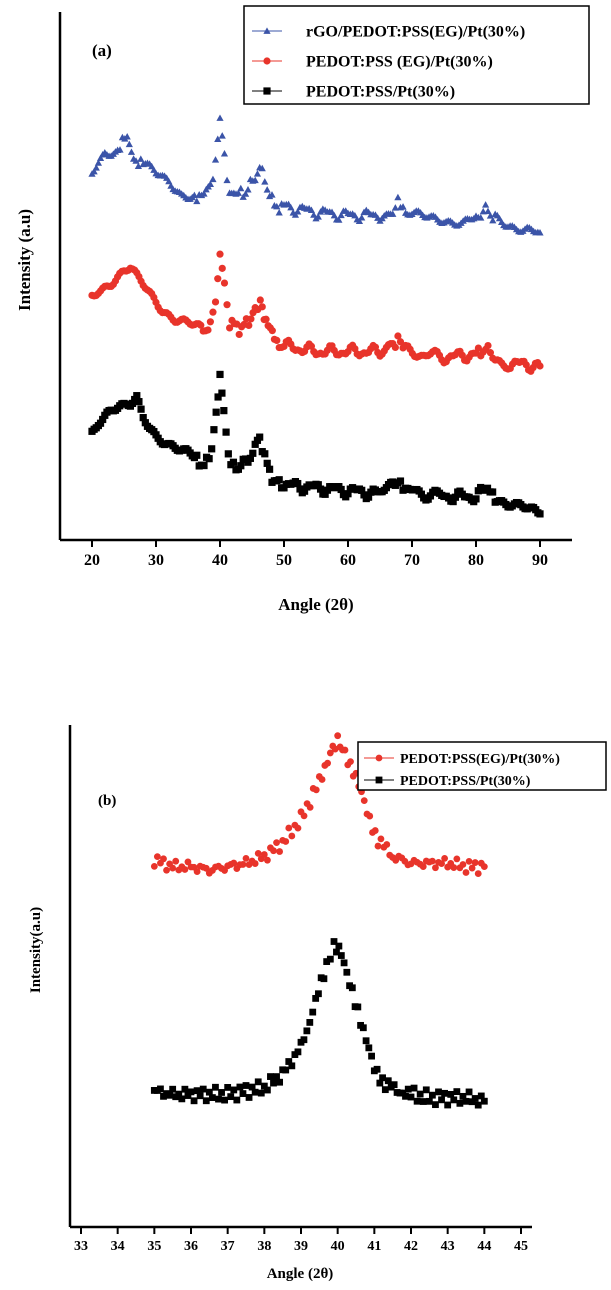  Describe the element at coordinates (521, 1246) in the screenshot. I see `x-tick-label: 45` at that location.